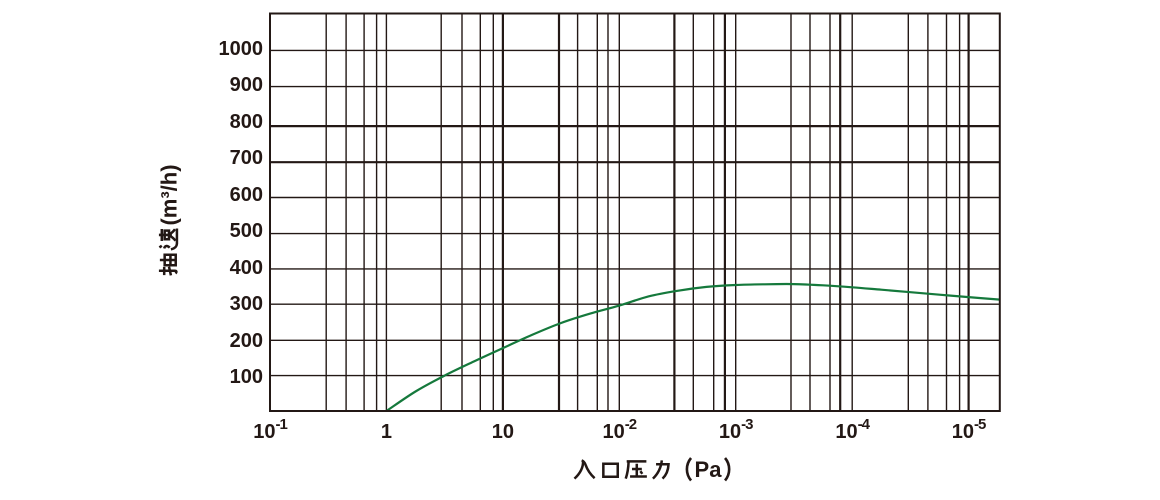 This screenshot has height=500, width=1160. Describe the element at coordinates (246, 267) in the screenshot. I see `y-tick-label: 400` at that location.